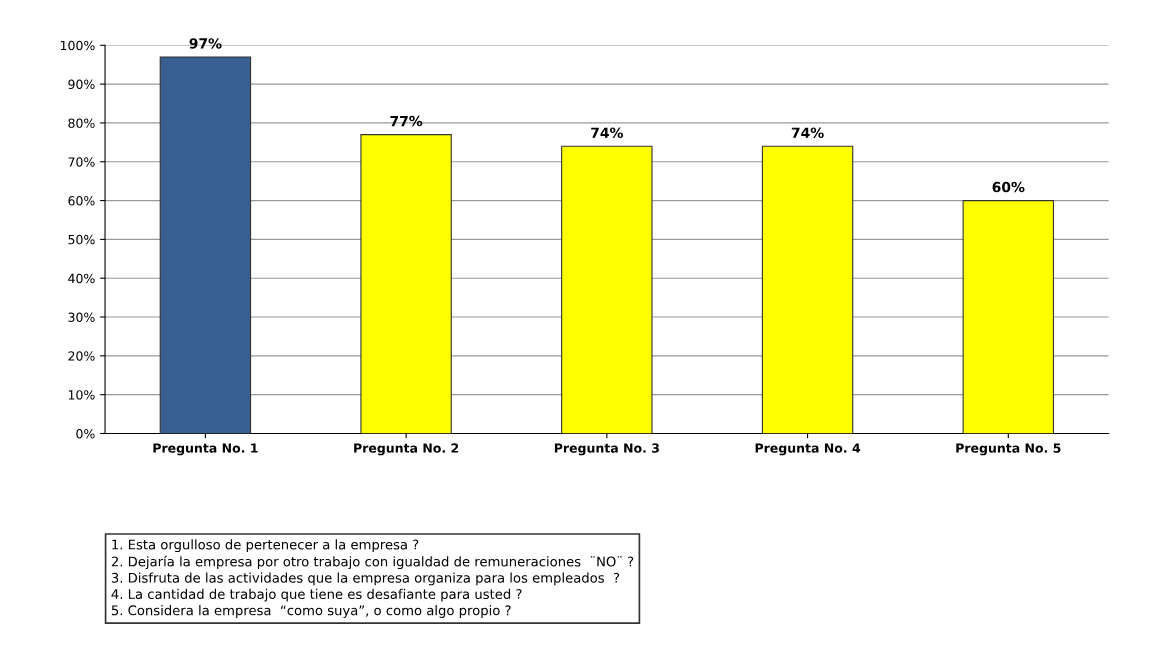 The width and height of the screenshot is (1167, 647). What do you see at coordinates (81, 84) in the screenshot?
I see `y-tick-label: 90%` at bounding box center [81, 84].